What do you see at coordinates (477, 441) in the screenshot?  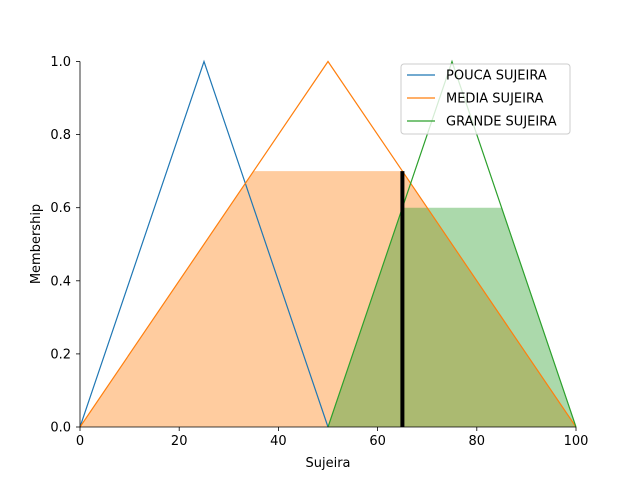 I see `x-tick-label: 80` at bounding box center [477, 441].